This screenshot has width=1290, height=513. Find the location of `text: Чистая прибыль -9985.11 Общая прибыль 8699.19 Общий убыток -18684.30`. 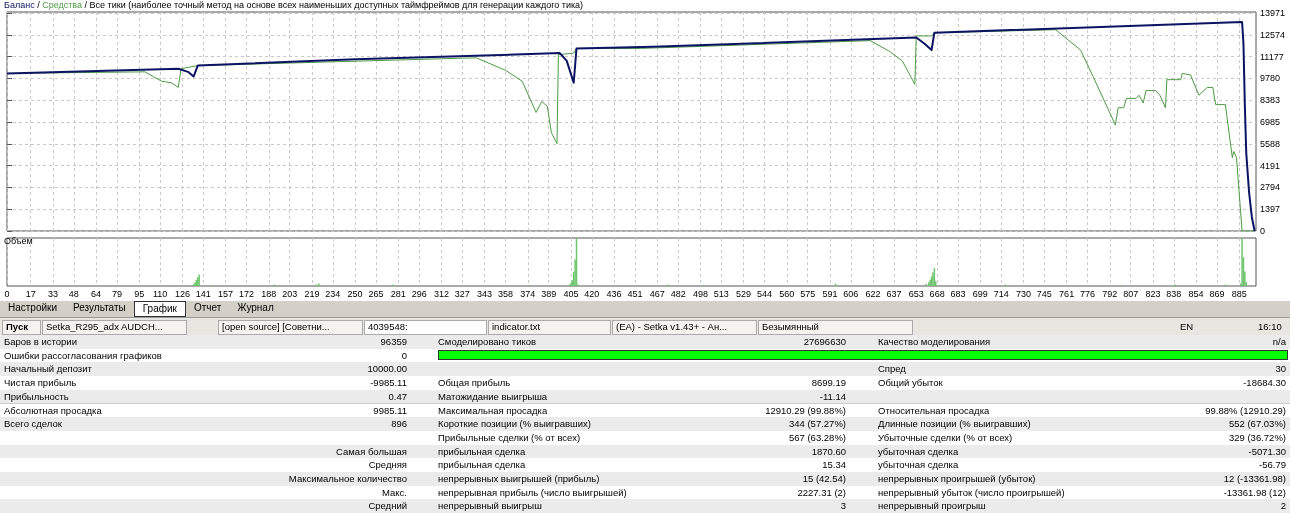

text: Чистая прибыль -9985.11 Общая прибыль 8699.19 Общий убыток -18684.30 is located at coordinates (645, 383).